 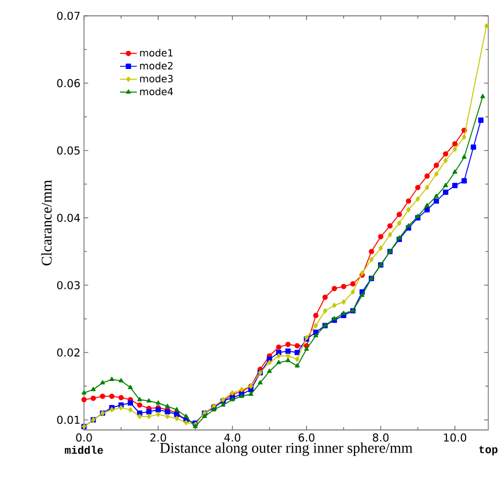 I want to click on text: top, so click(x=488, y=451).